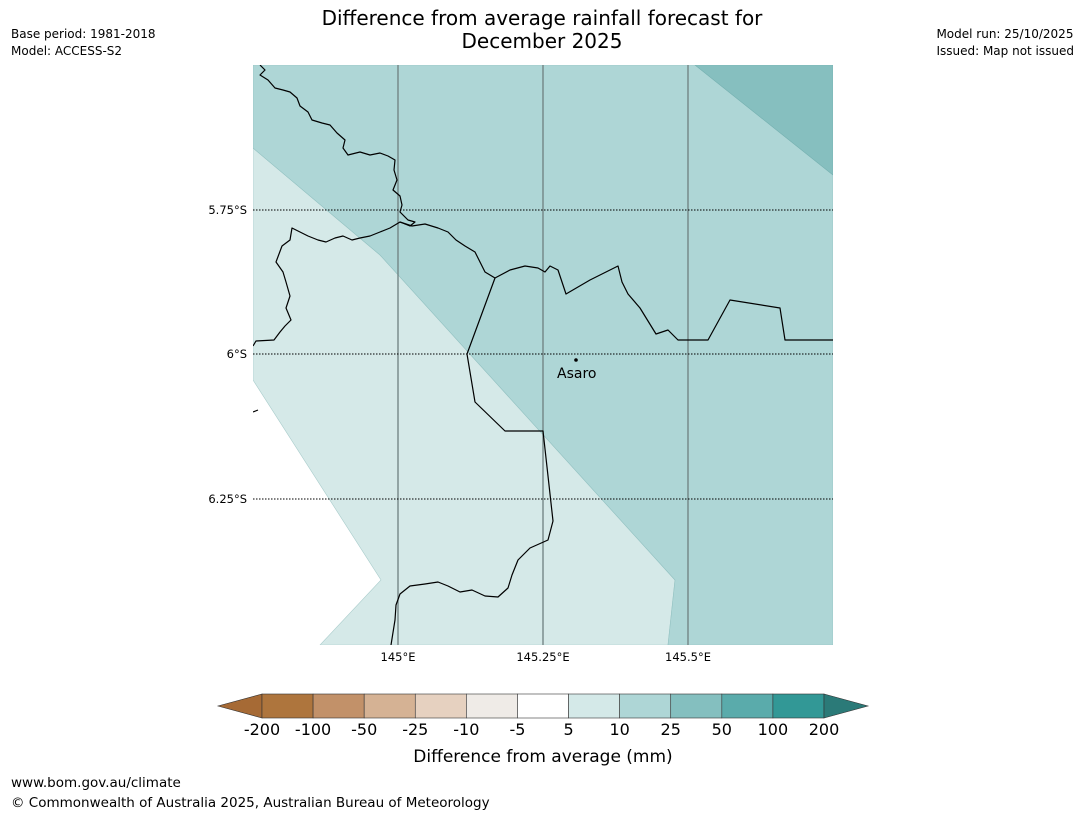 This screenshot has width=1085, height=816. Describe the element at coordinates (824, 729) in the screenshot. I see `colorbar-tick-label: 200` at that location.